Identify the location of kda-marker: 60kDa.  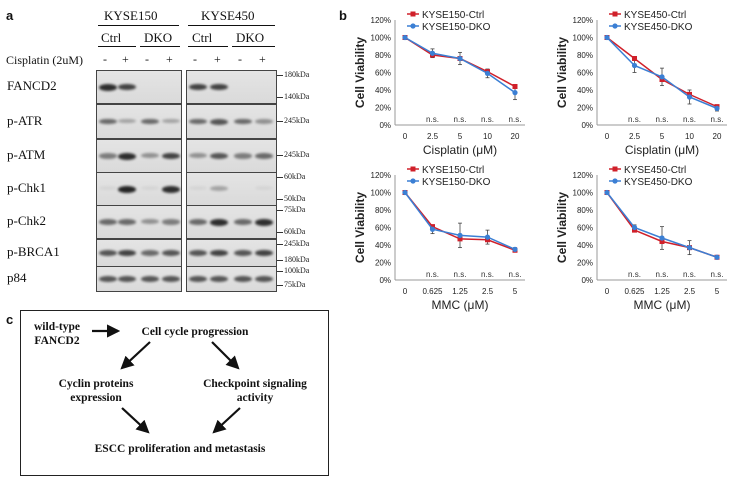
(291, 176).